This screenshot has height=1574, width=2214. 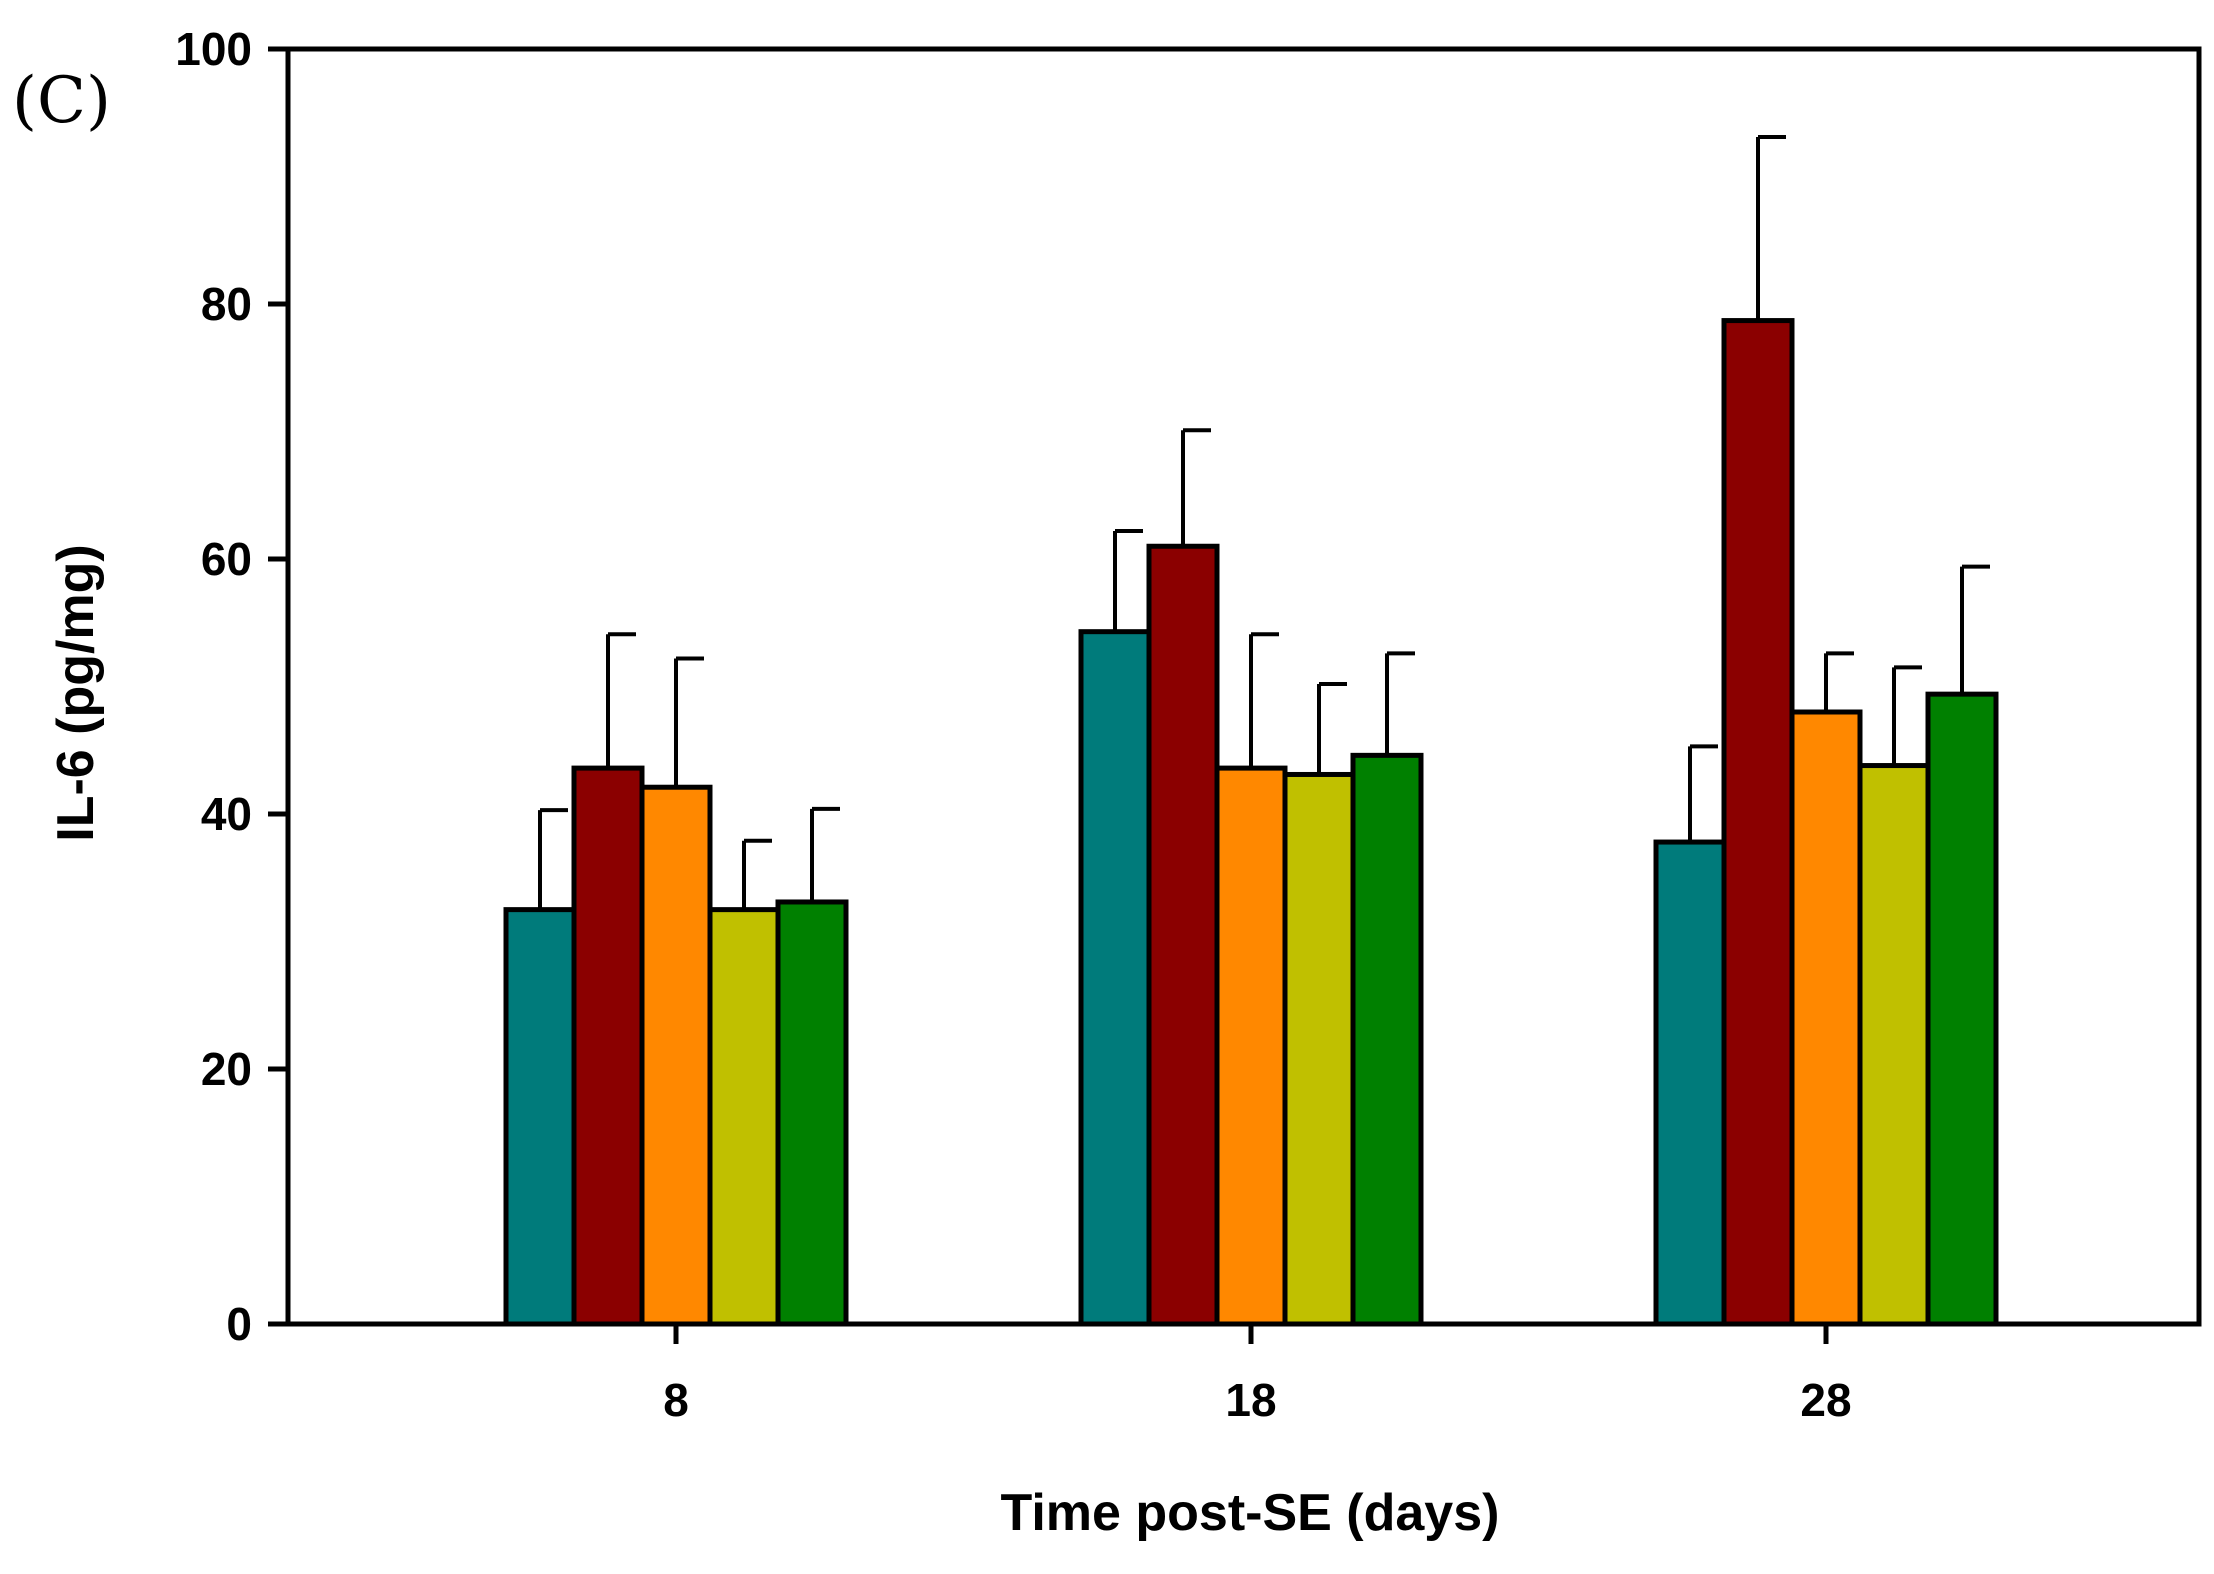 I want to click on panel-label: (C), so click(x=61, y=101).